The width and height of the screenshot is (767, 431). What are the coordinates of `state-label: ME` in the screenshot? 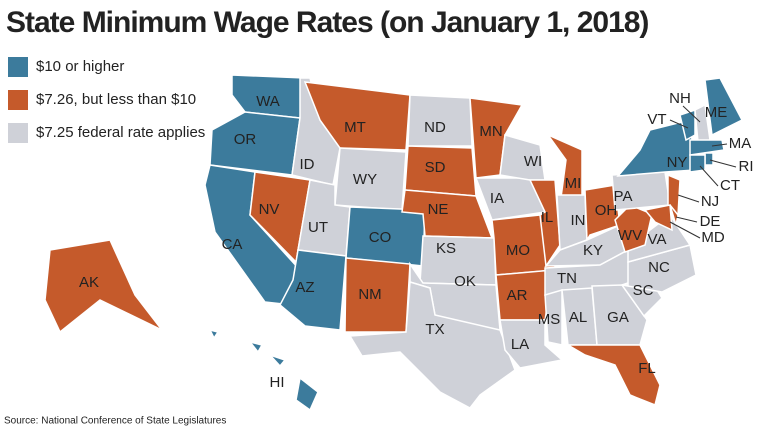 It's located at (716, 112).